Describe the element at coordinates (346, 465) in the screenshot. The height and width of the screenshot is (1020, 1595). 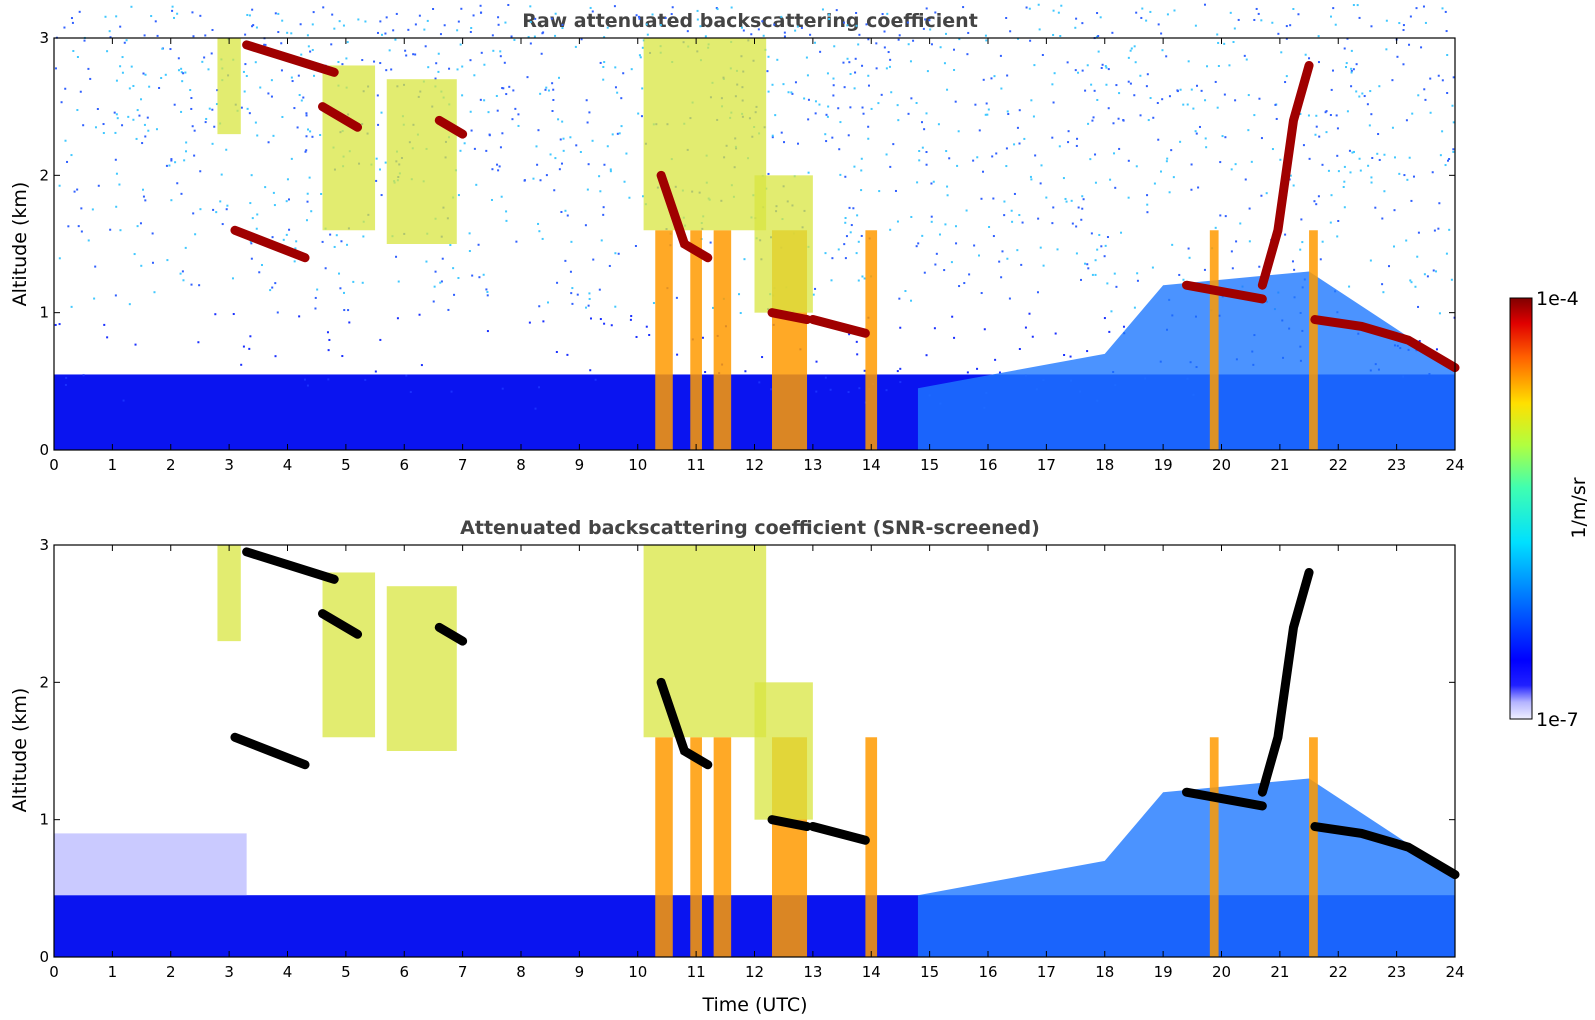
I see `x-tick-label: 5` at that location.